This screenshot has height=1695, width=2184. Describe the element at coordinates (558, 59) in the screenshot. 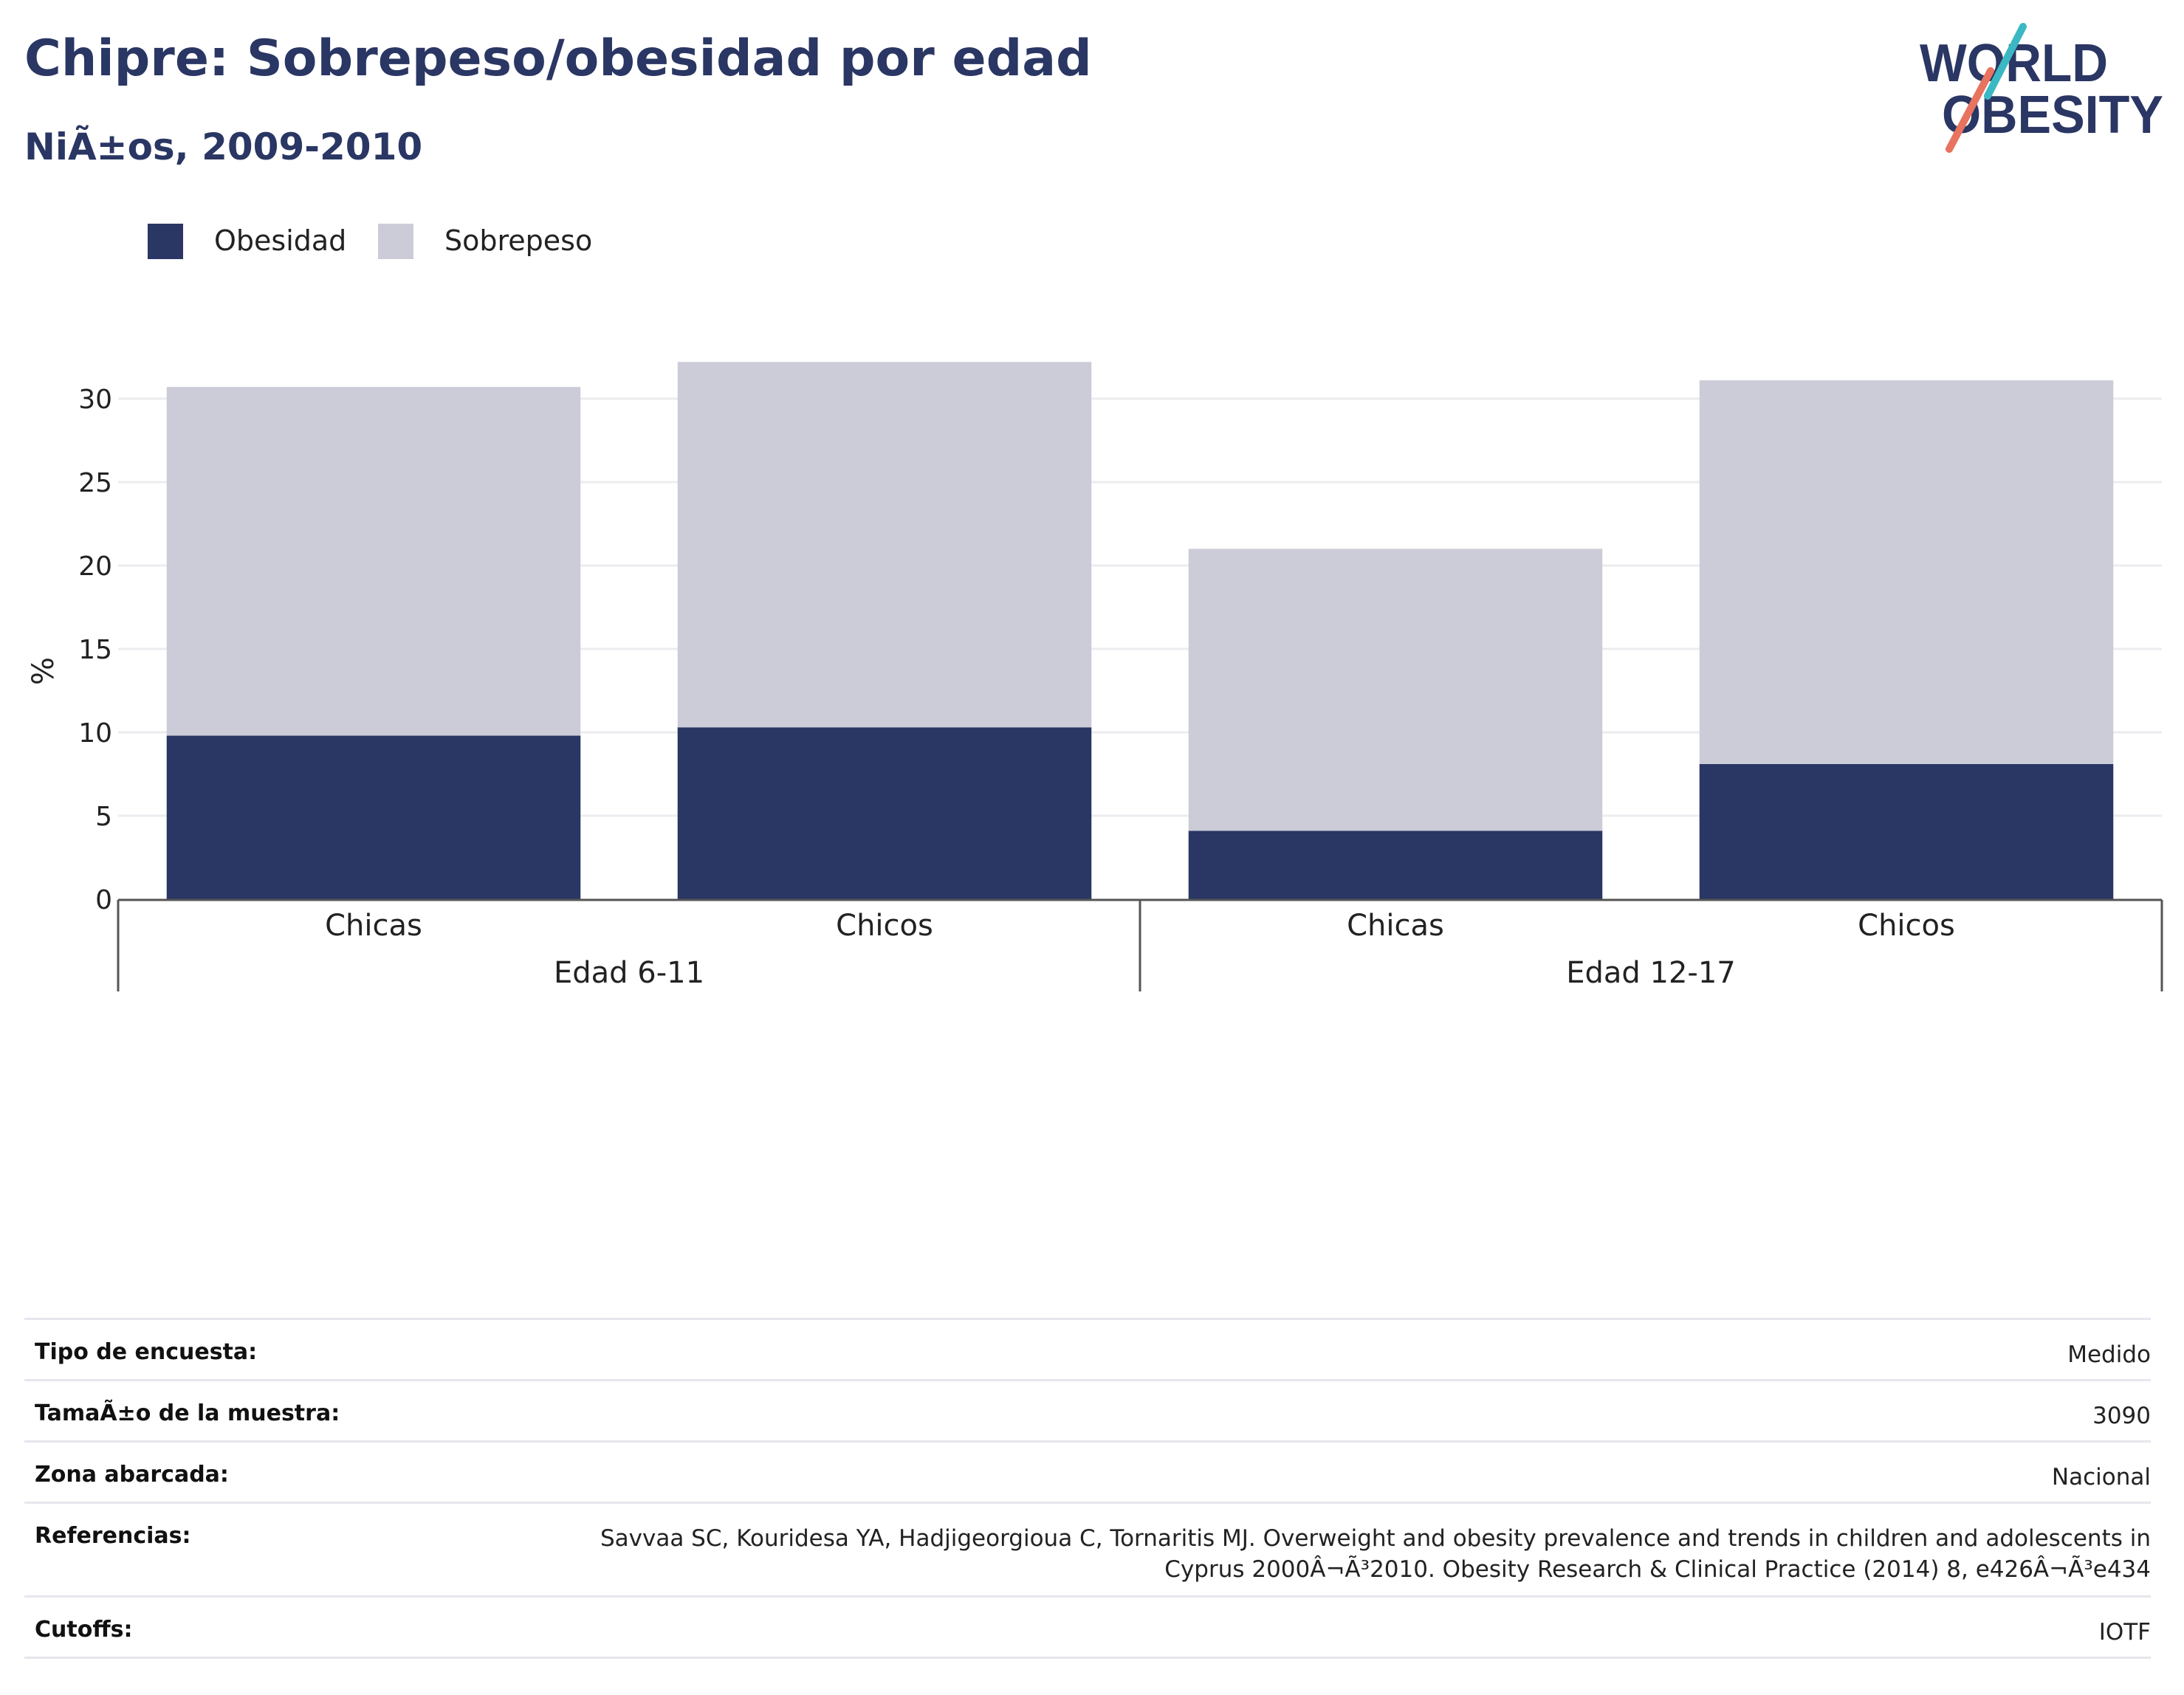

I see `page-title: Chipre: Sobrepeso/obesidad por edad` at that location.